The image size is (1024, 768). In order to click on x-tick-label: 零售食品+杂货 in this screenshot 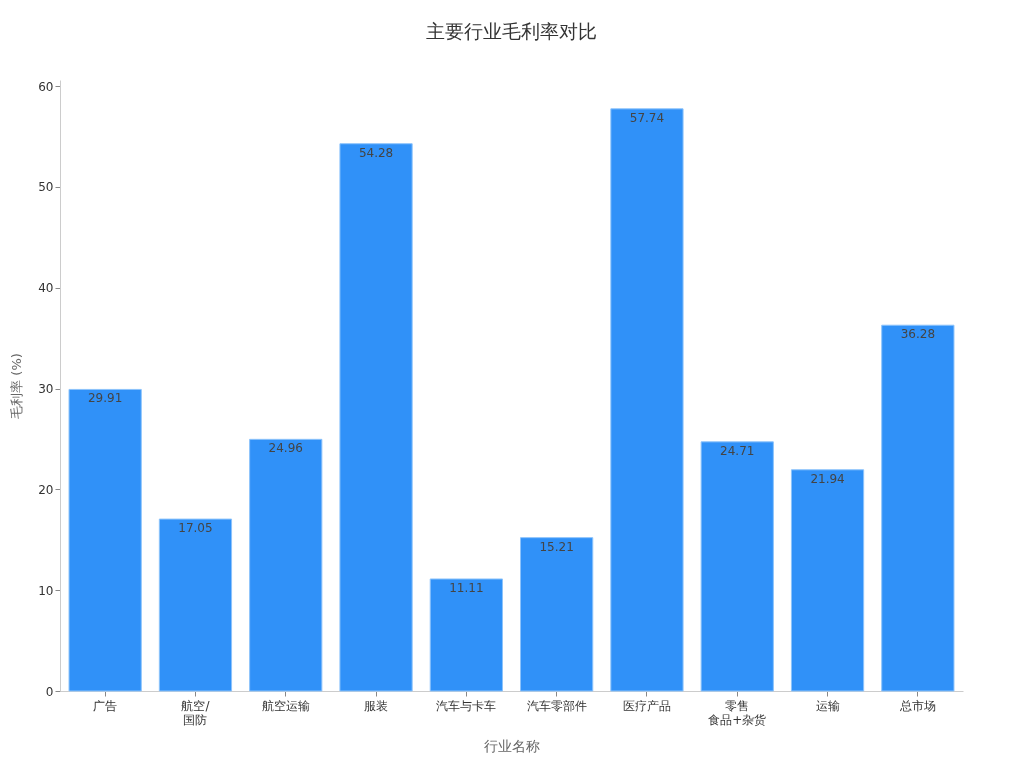, I will do `click(737, 712)`.